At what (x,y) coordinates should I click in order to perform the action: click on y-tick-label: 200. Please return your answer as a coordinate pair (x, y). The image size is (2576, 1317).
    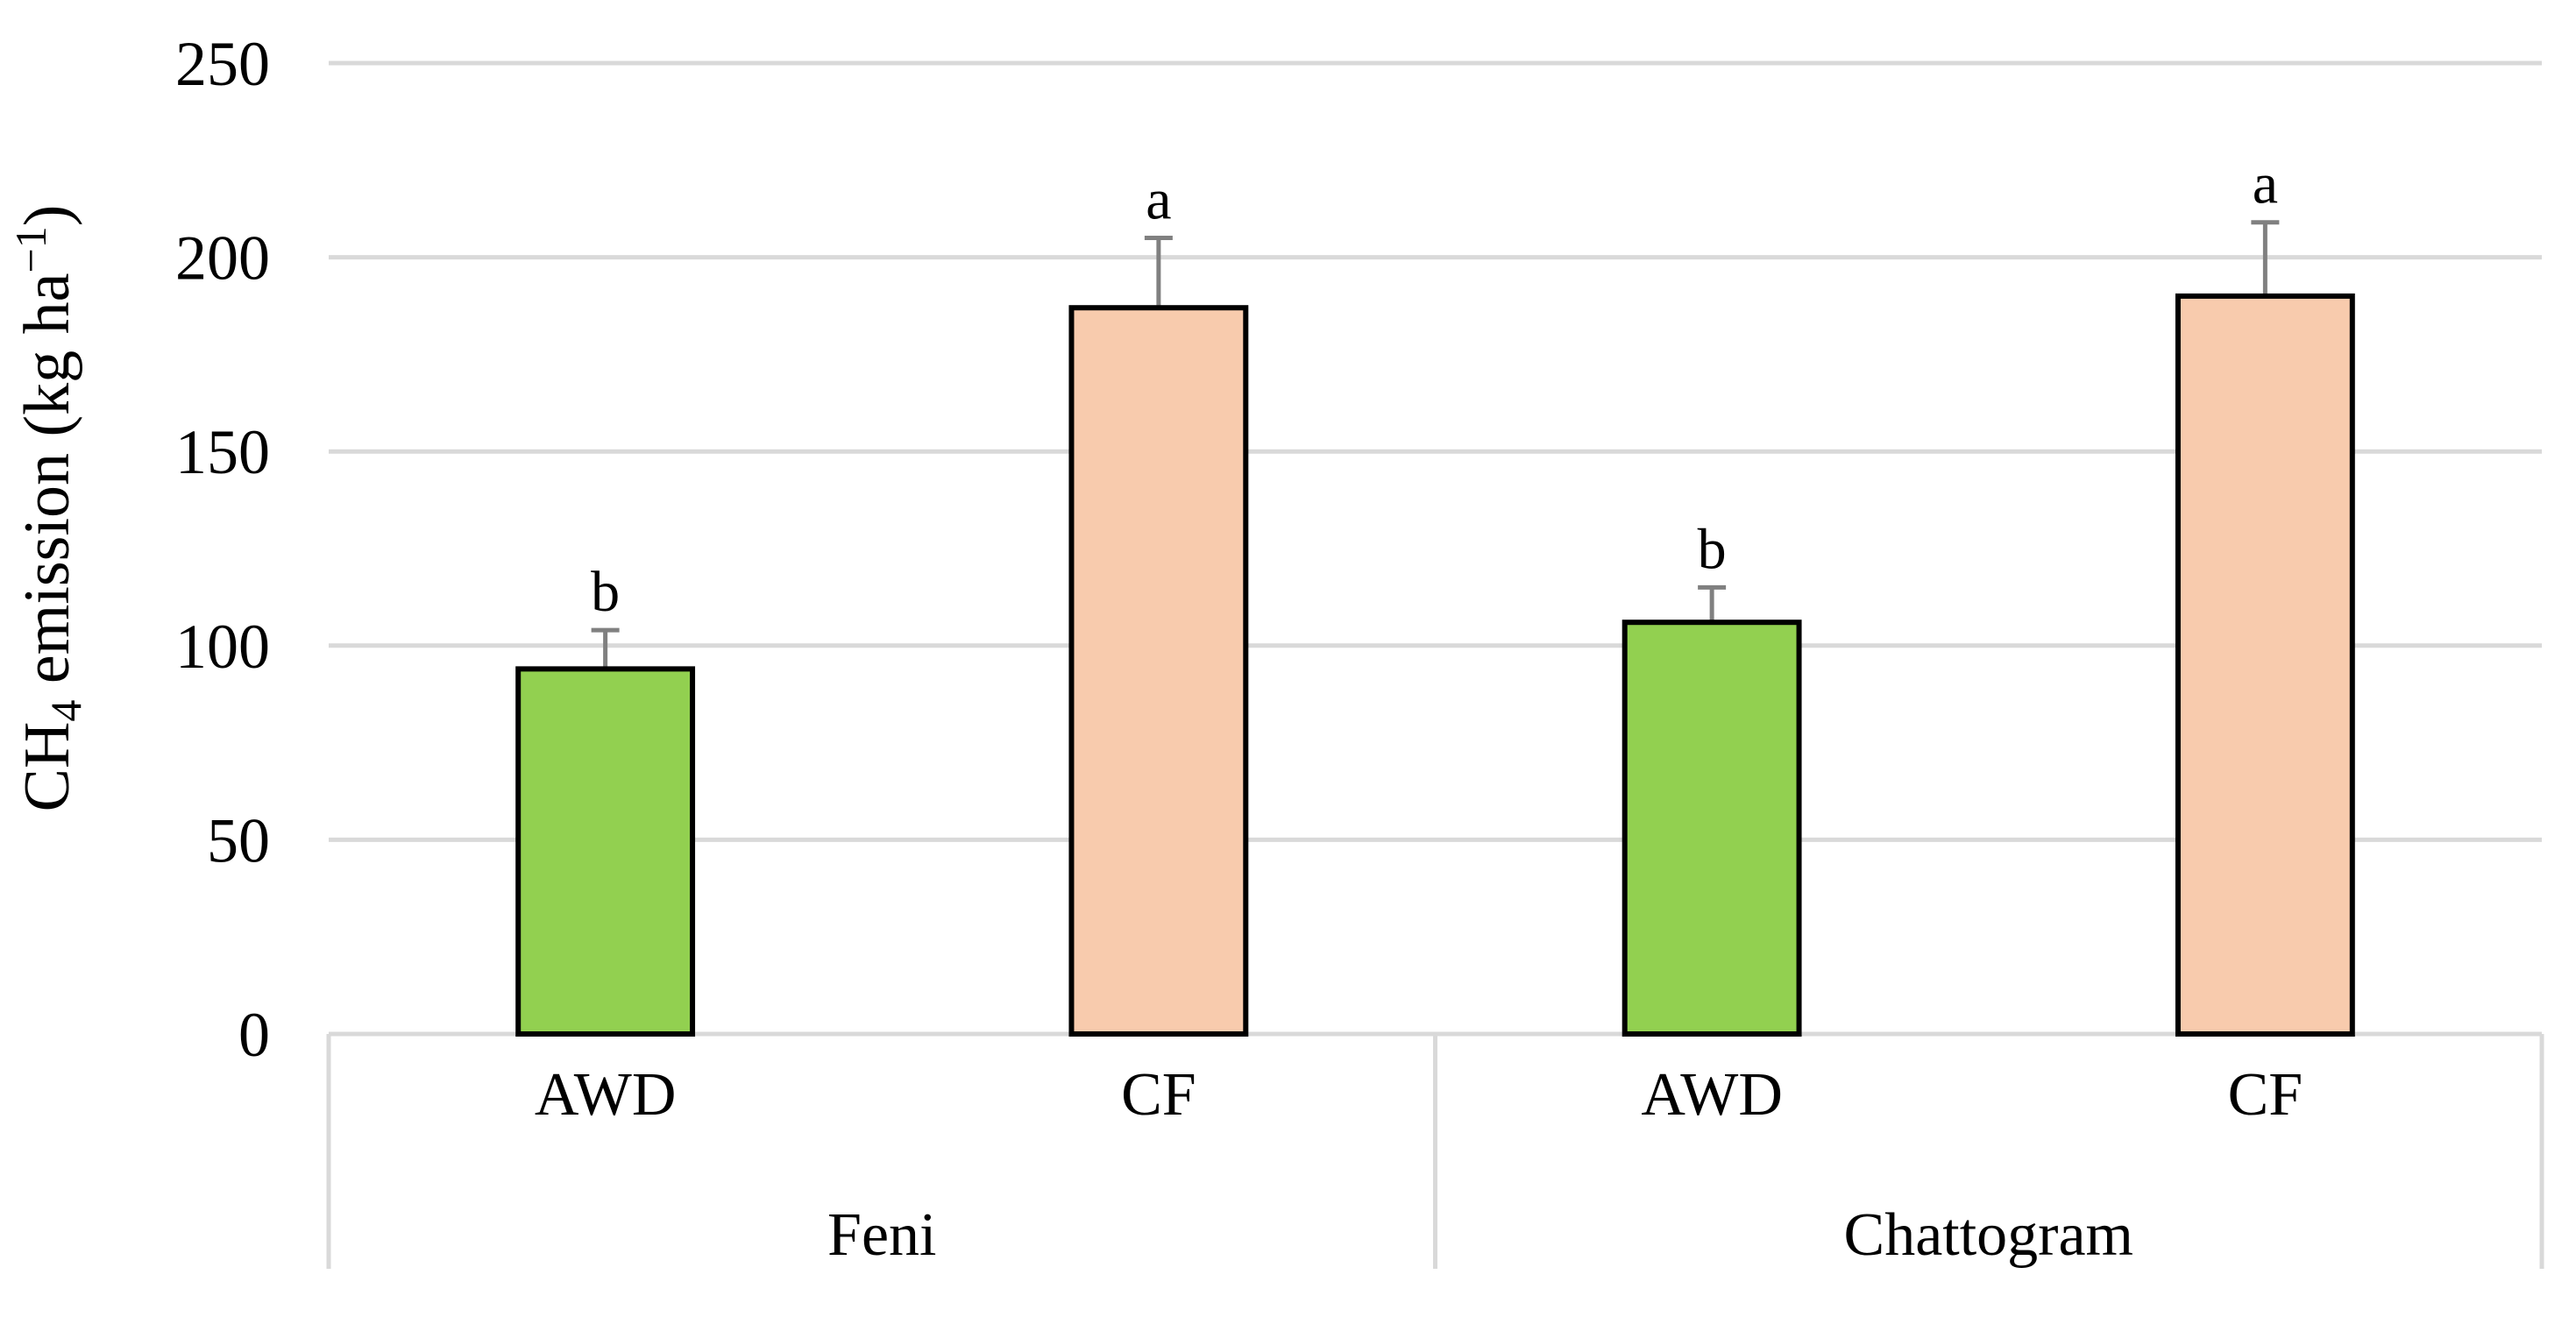
    Looking at the image, I should click on (222, 258).